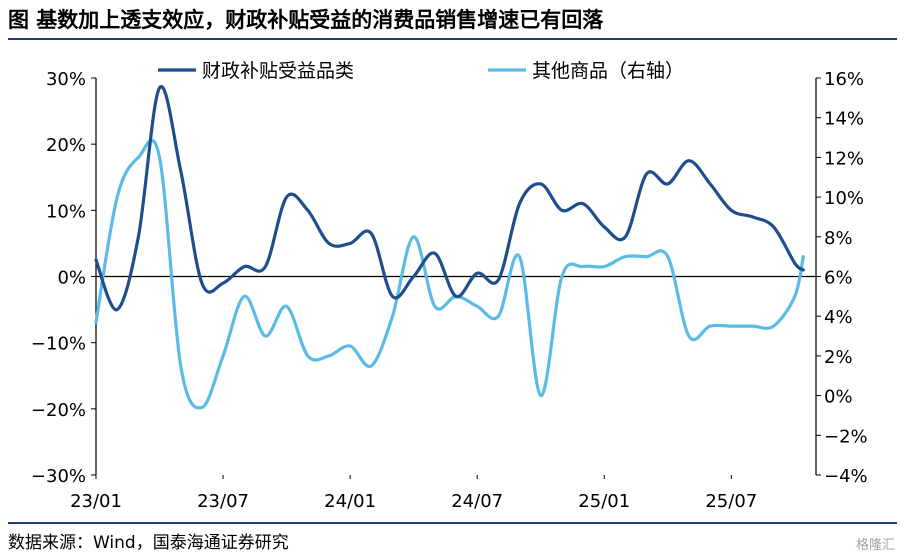 The height and width of the screenshot is (559, 905). What do you see at coordinates (838, 238) in the screenshot?
I see `right-y-tick-label: 8%` at bounding box center [838, 238].